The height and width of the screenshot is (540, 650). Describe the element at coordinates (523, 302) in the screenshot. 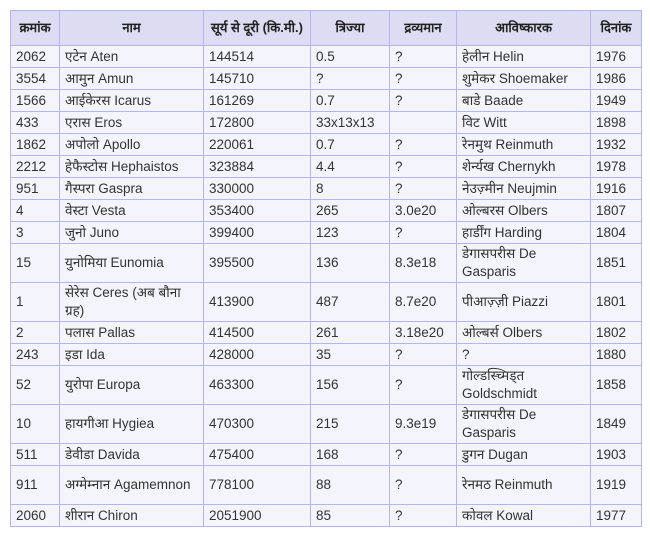

I see `cell-discoverer: पीआज़्ज़ी Piazzi` at that location.